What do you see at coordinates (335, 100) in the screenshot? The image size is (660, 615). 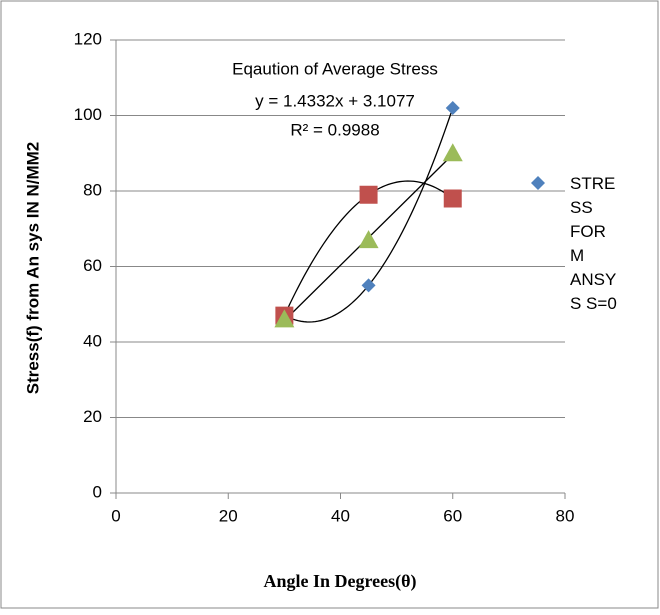 I see `annotation: y = 1.4332x + 3.1077` at bounding box center [335, 100].